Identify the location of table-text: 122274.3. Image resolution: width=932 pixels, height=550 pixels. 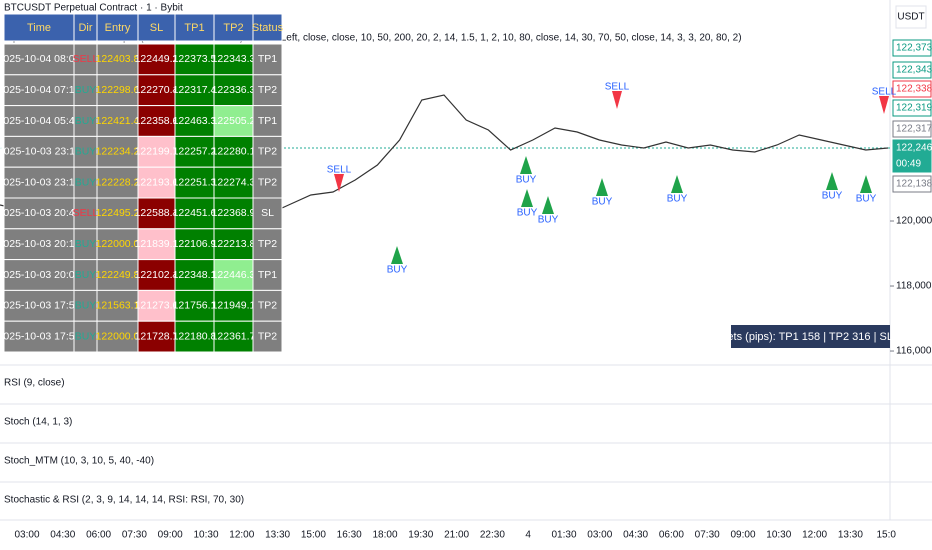
(234, 182).